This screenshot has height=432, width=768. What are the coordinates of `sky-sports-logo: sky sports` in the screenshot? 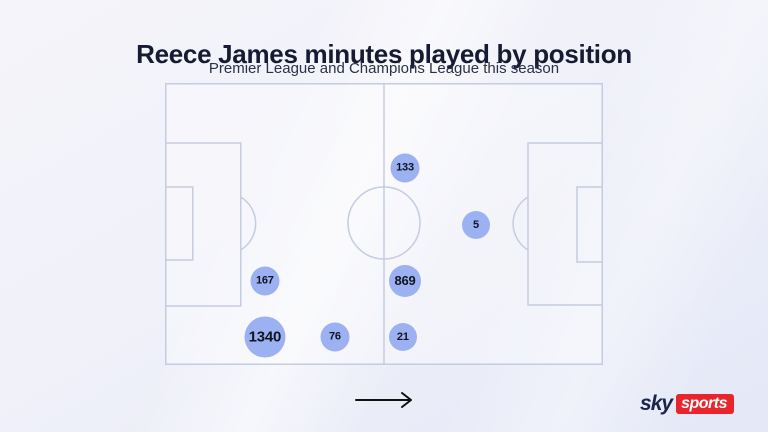 It's located at (687, 403).